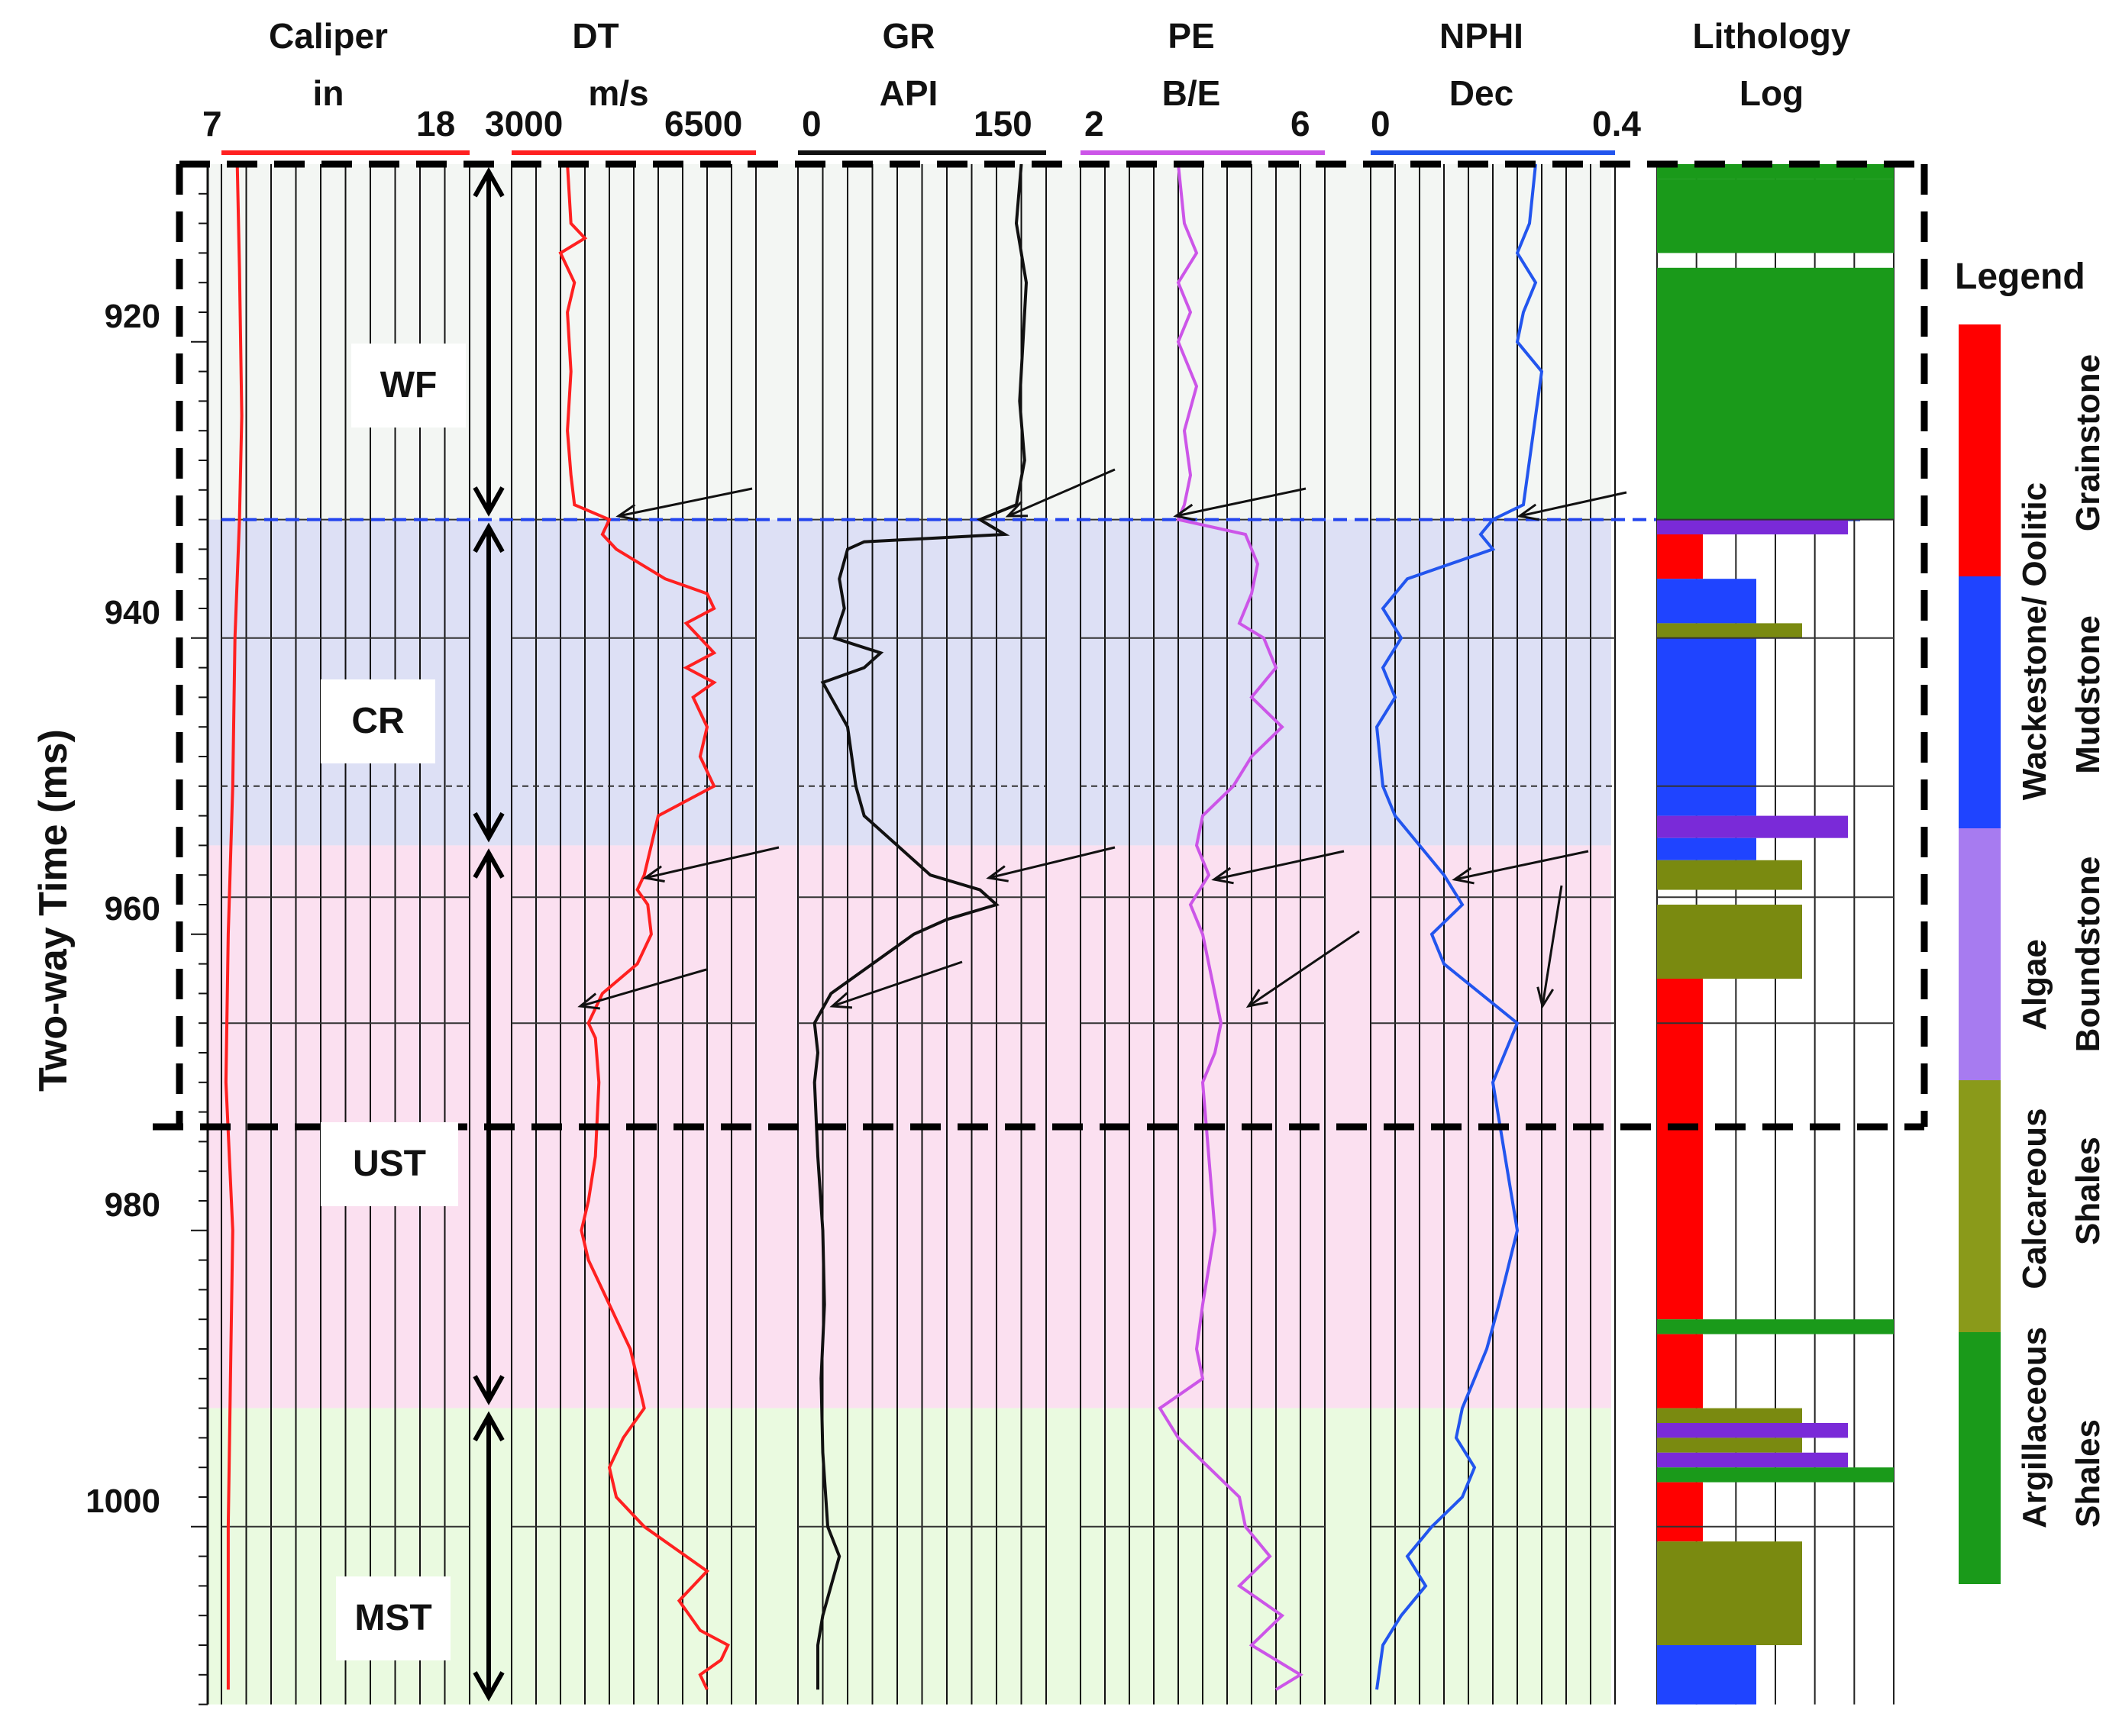  I want to click on pe-header-name: PE, so click(1191, 36).